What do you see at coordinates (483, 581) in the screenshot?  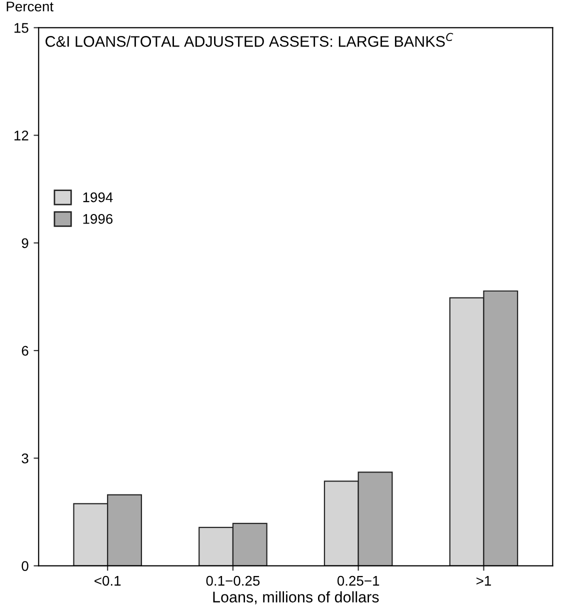 I see `x-tick-label: >1` at bounding box center [483, 581].